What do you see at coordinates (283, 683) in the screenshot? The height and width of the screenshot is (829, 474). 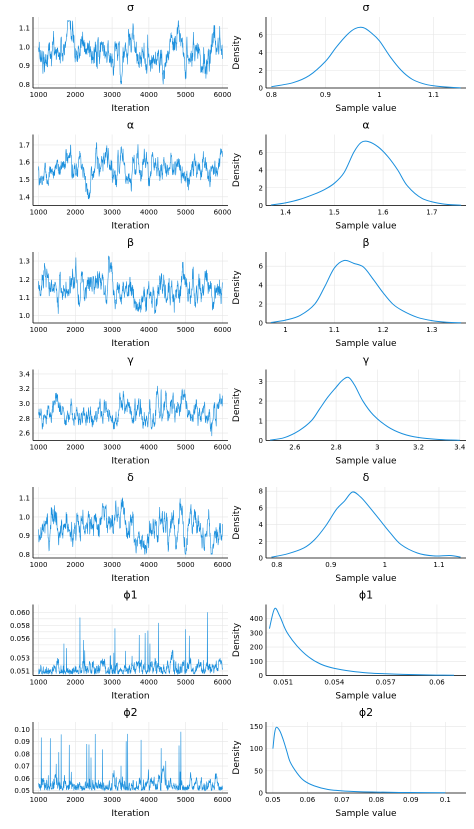 I see `x-tick-label: 0.051` at bounding box center [283, 683].